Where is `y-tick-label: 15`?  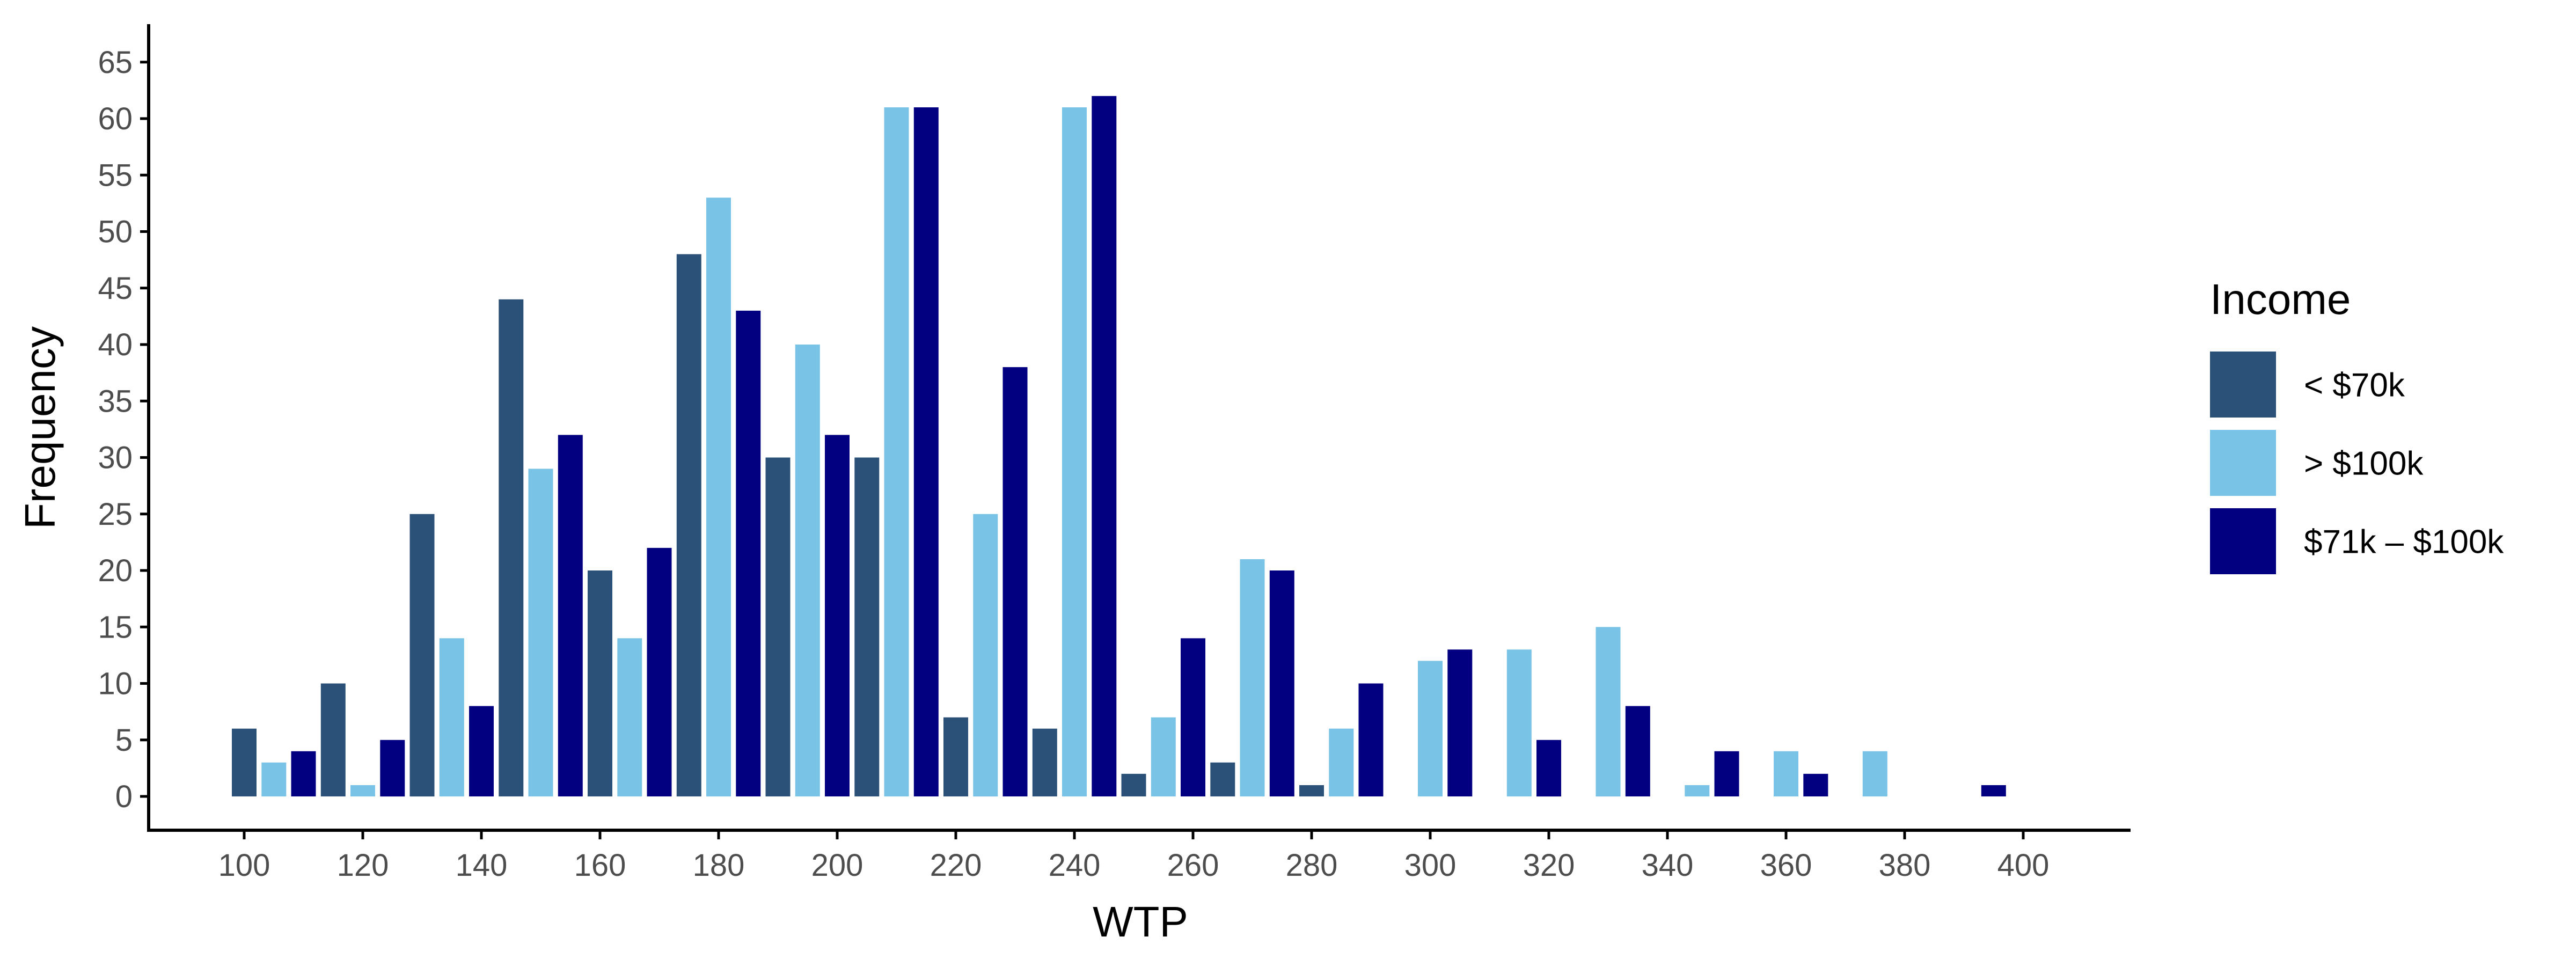
y-tick-label: 15 is located at coordinates (115, 627).